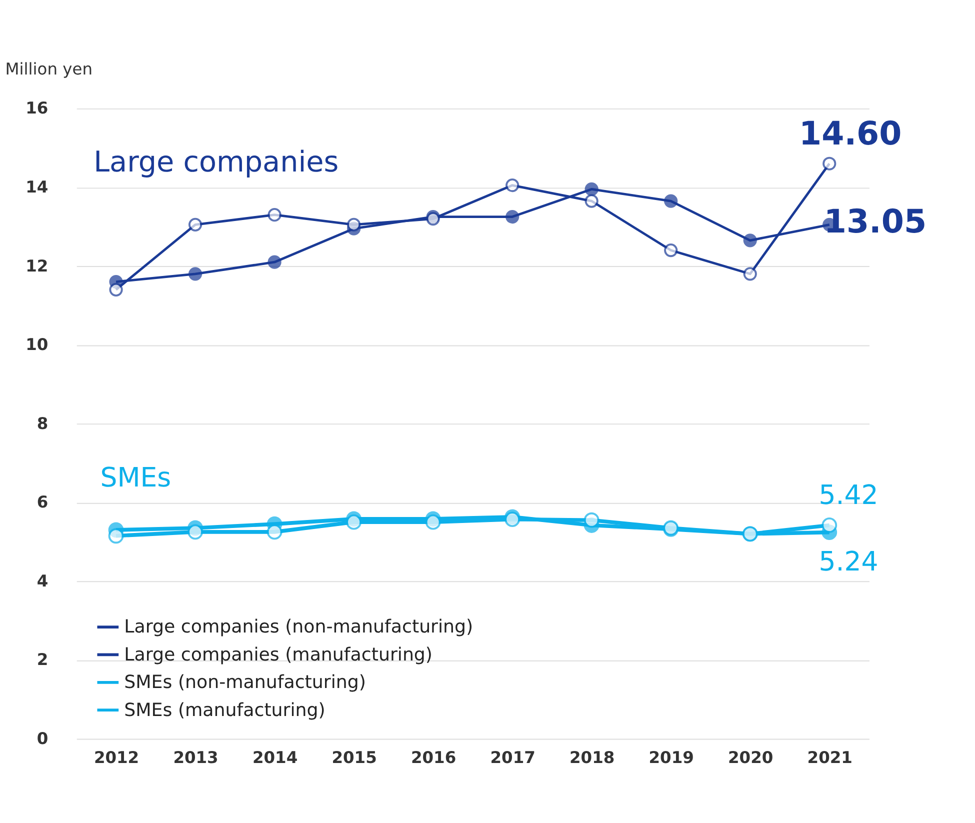  Describe the element at coordinates (751, 758) in the screenshot. I see `x-tick-label: 2020` at that location.